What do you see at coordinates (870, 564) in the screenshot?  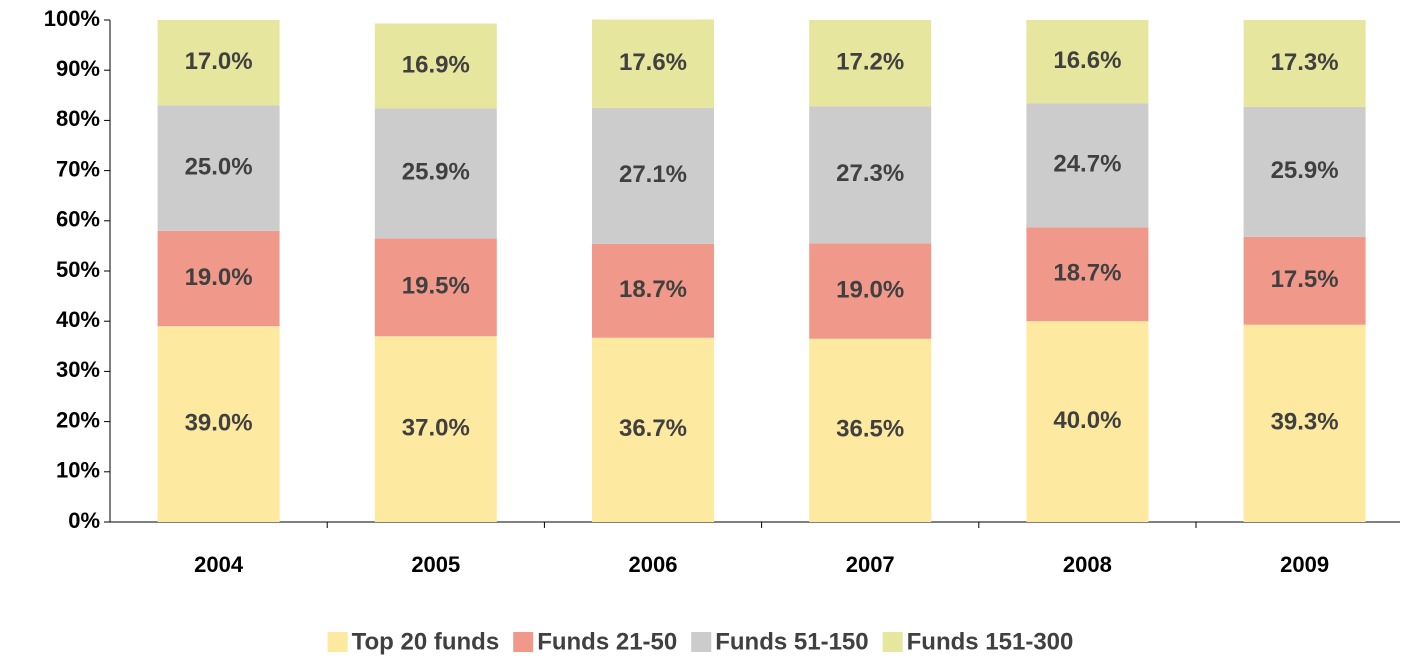 I see `x-tick-label: 2007` at bounding box center [870, 564].